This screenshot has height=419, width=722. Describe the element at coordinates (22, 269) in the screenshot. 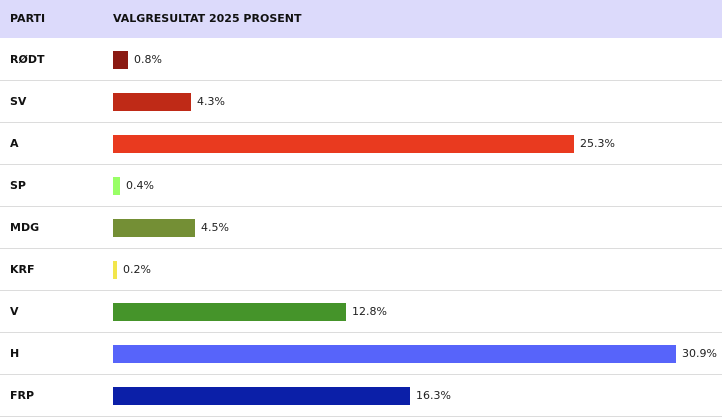

I see `party-label: KRF` at that location.